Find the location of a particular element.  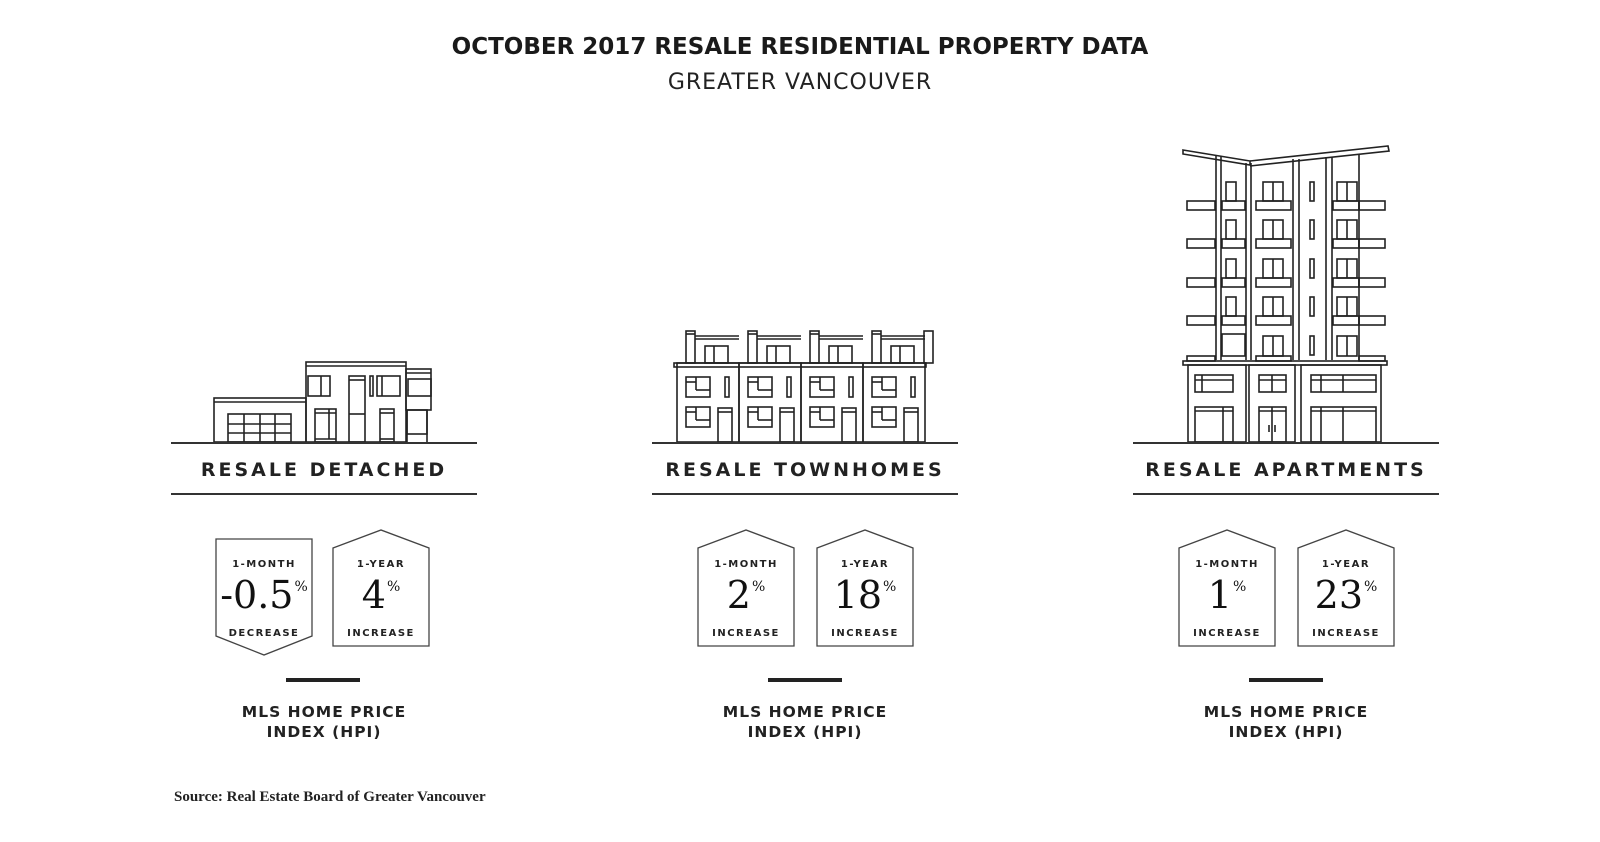

badge-1-month: 1-MONTH -0.5% DECREASE is located at coordinates (264, 598).